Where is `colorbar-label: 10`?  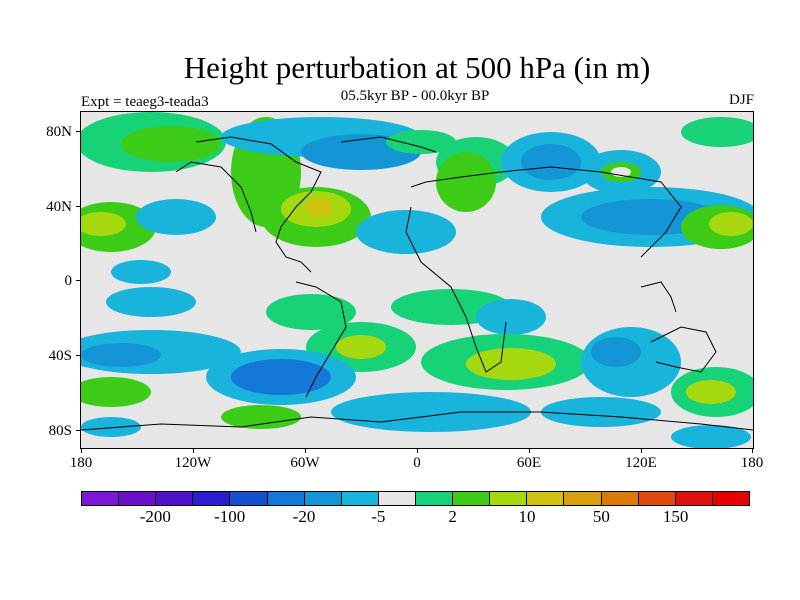
colorbar-label: 10 is located at coordinates (527, 516).